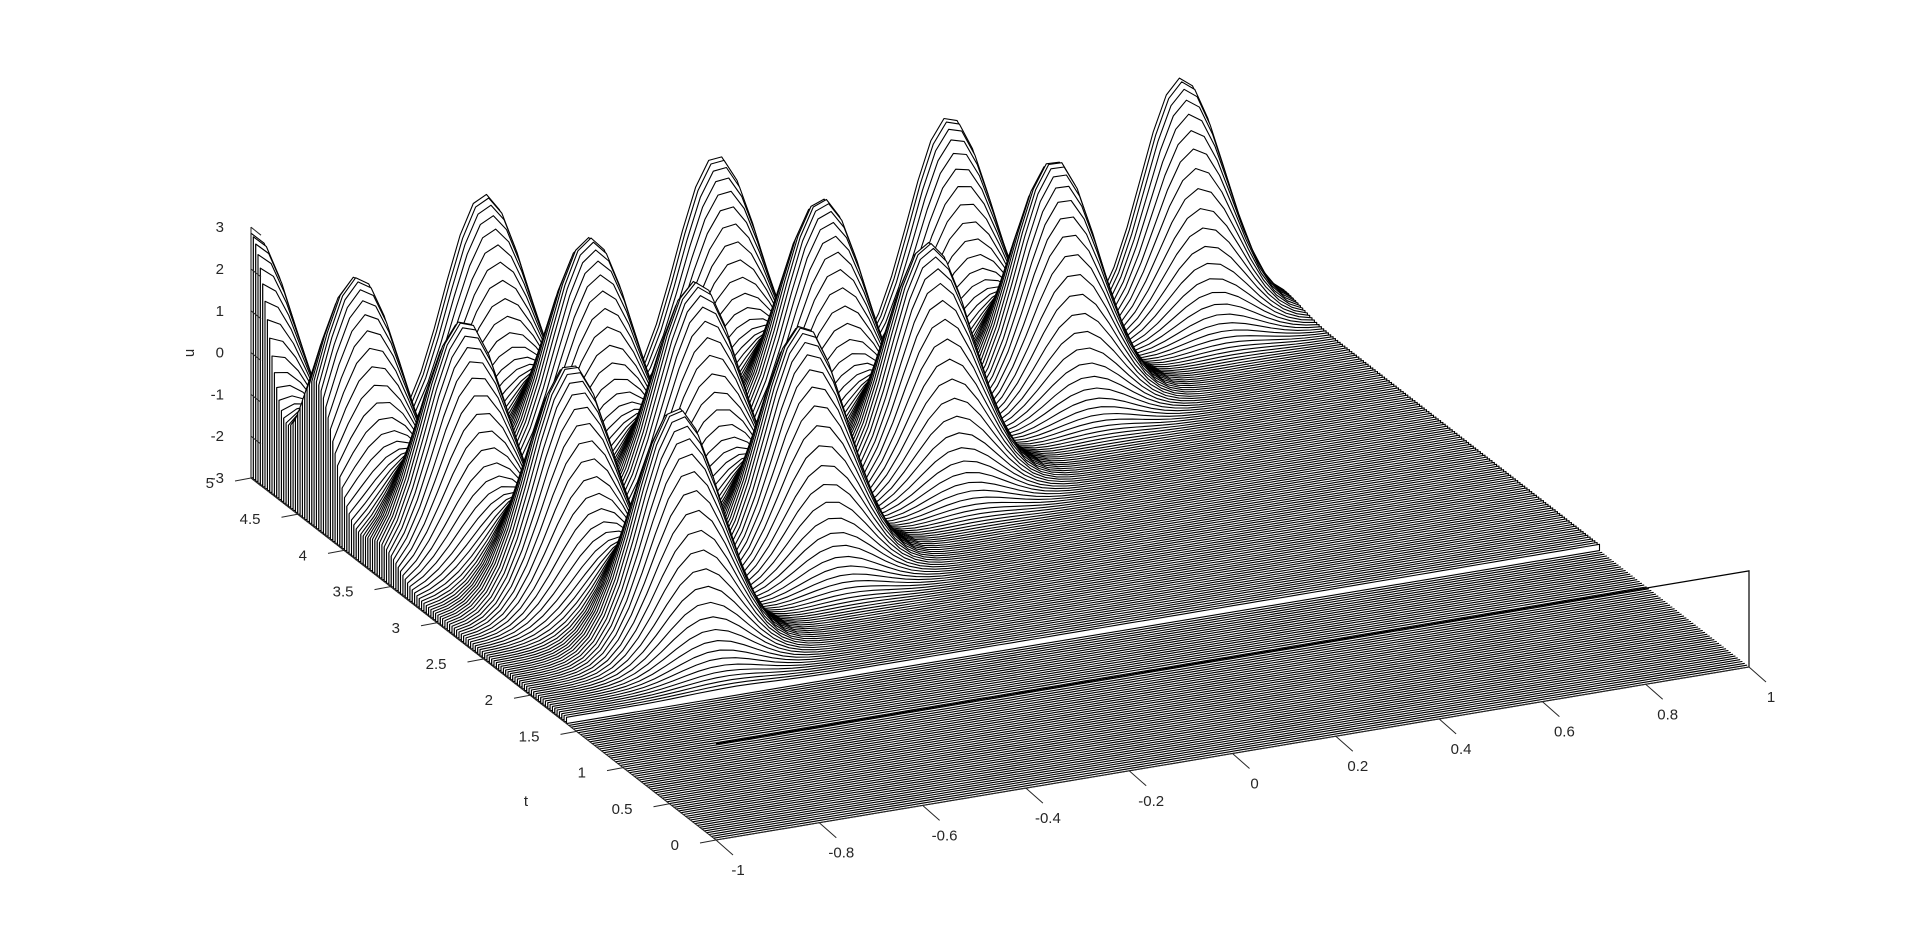 Image resolution: width=1920 pixels, height=931 pixels. What do you see at coordinates (210, 483) in the screenshot?
I see `t-tick-label: 5` at bounding box center [210, 483].